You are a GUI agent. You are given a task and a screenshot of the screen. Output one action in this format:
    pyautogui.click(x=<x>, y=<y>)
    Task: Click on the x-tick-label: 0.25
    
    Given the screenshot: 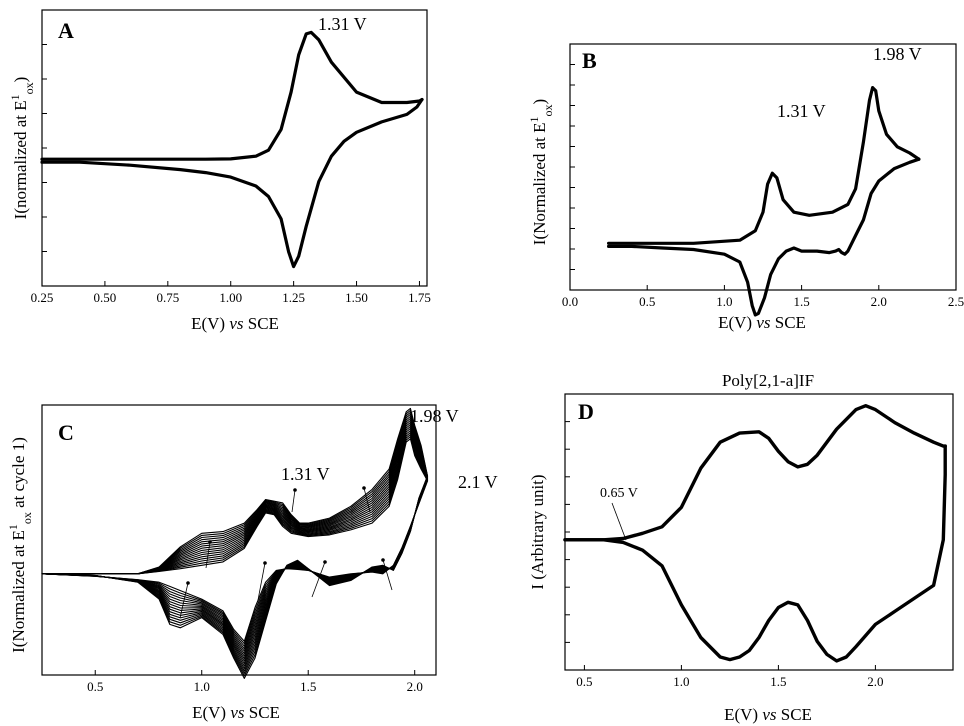 What is the action you would take?
    pyautogui.click(x=42, y=297)
    